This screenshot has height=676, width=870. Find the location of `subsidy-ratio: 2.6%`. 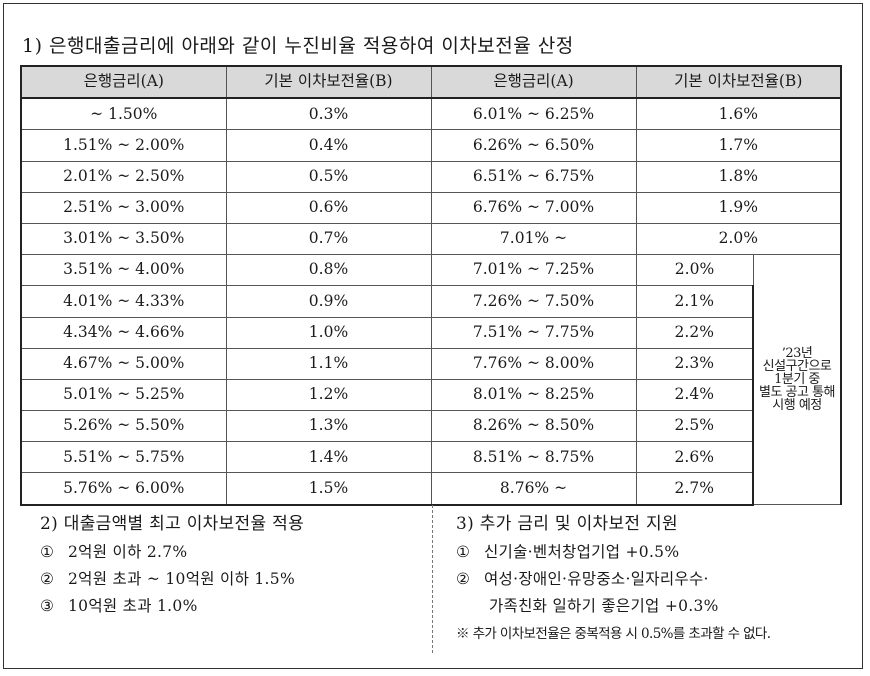

subsidy-ratio: 2.6% is located at coordinates (694, 457).